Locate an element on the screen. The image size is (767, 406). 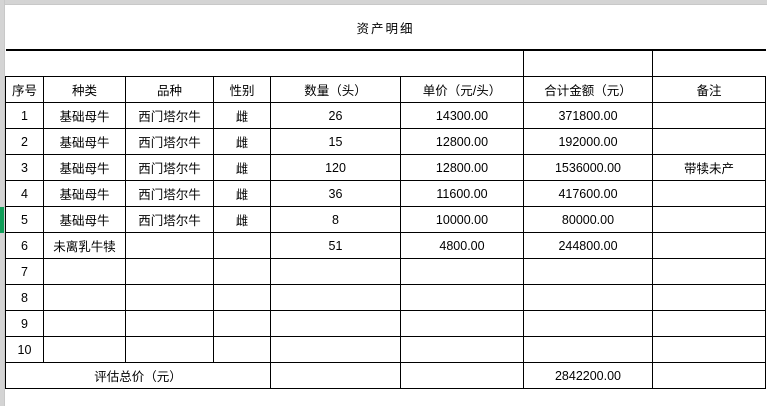
table-row: 4 基础母牛 西门塔尔牛雌 36 11600.00 417600.00 is located at coordinates (386, 193).